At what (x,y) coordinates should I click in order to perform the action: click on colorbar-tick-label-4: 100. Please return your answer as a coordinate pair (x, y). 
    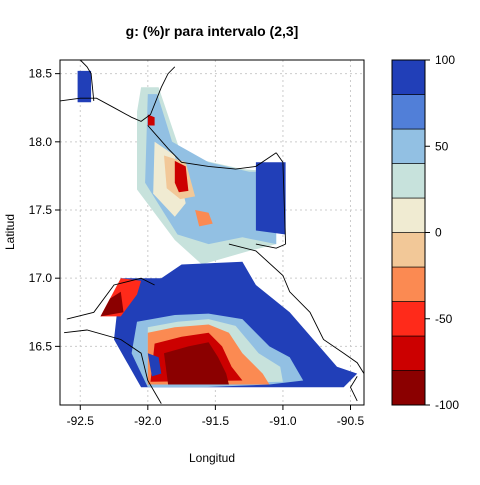
    Looking at the image, I should click on (445, 60).